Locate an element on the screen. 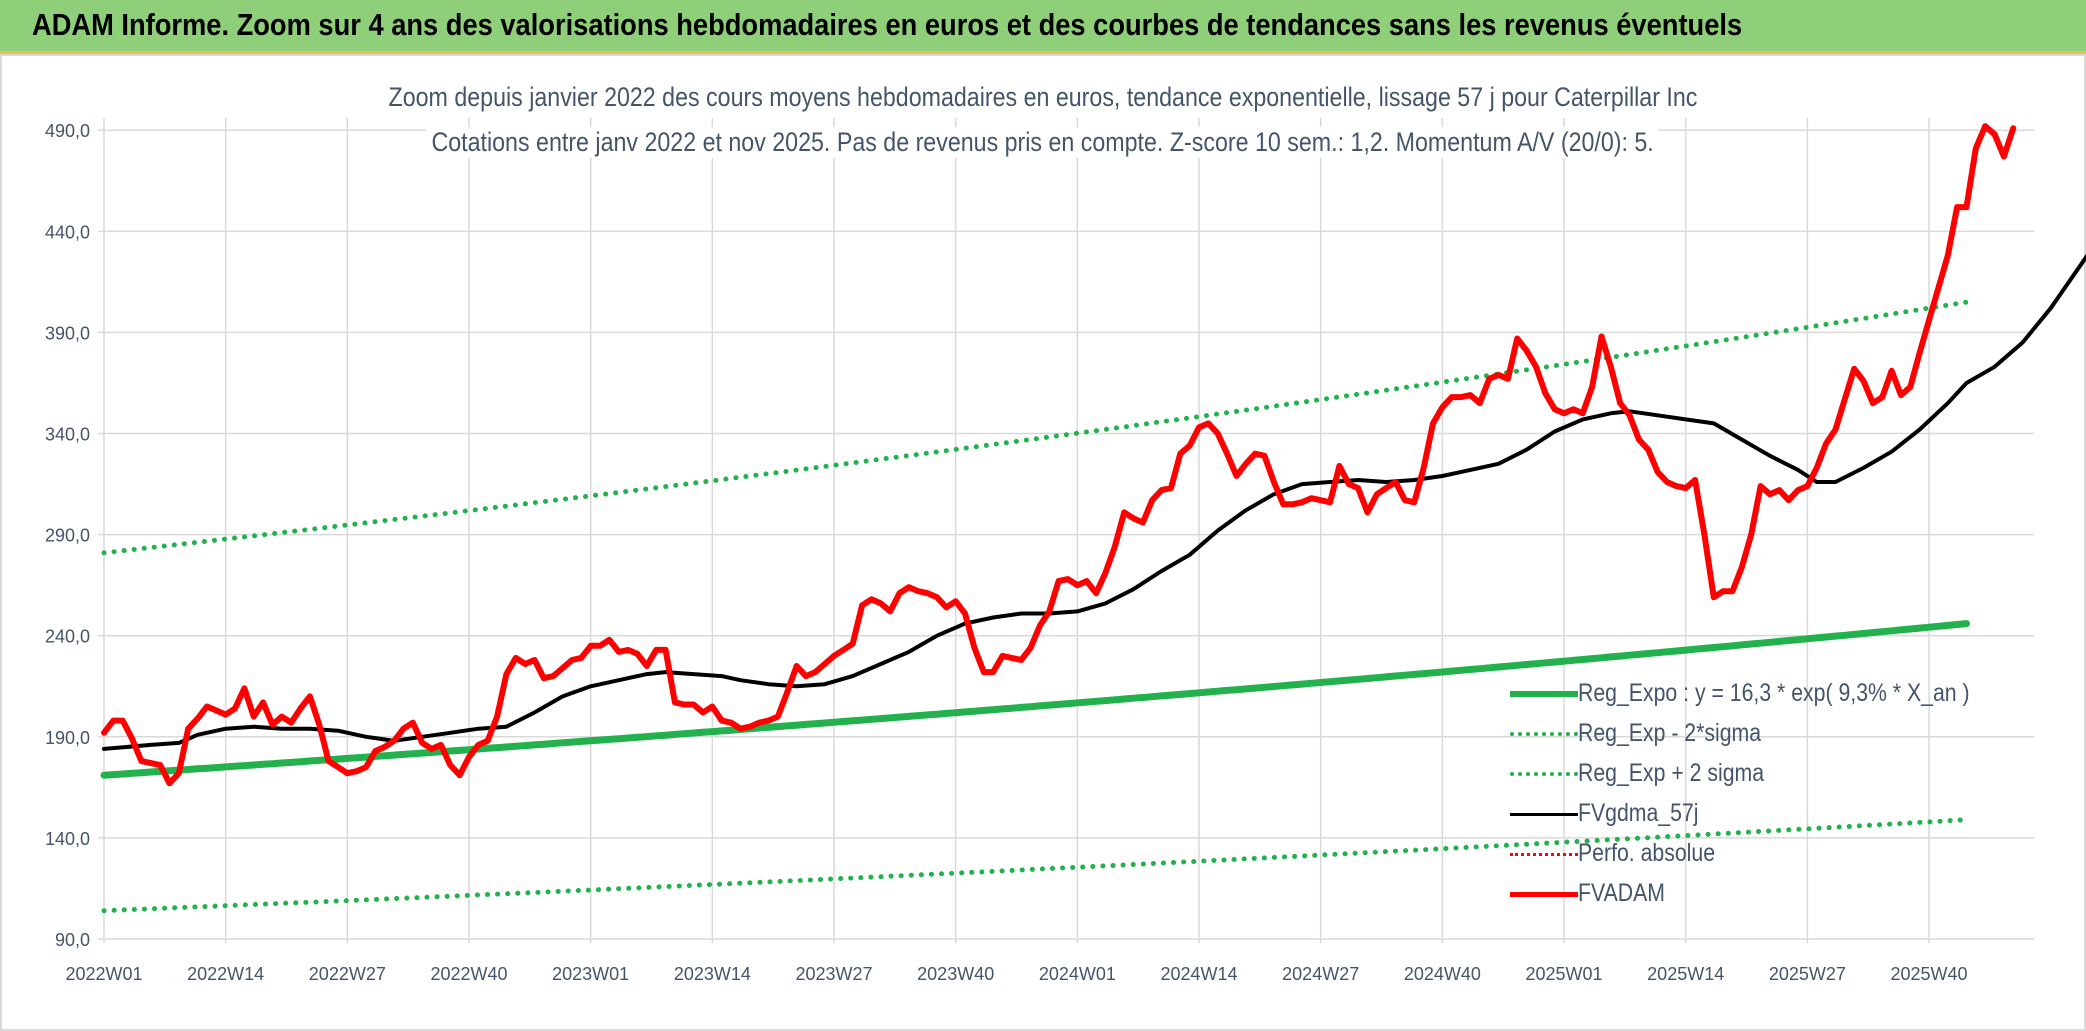 This screenshot has width=2086, height=1031. legend-label: Perfo. absolue is located at coordinates (1647, 853).